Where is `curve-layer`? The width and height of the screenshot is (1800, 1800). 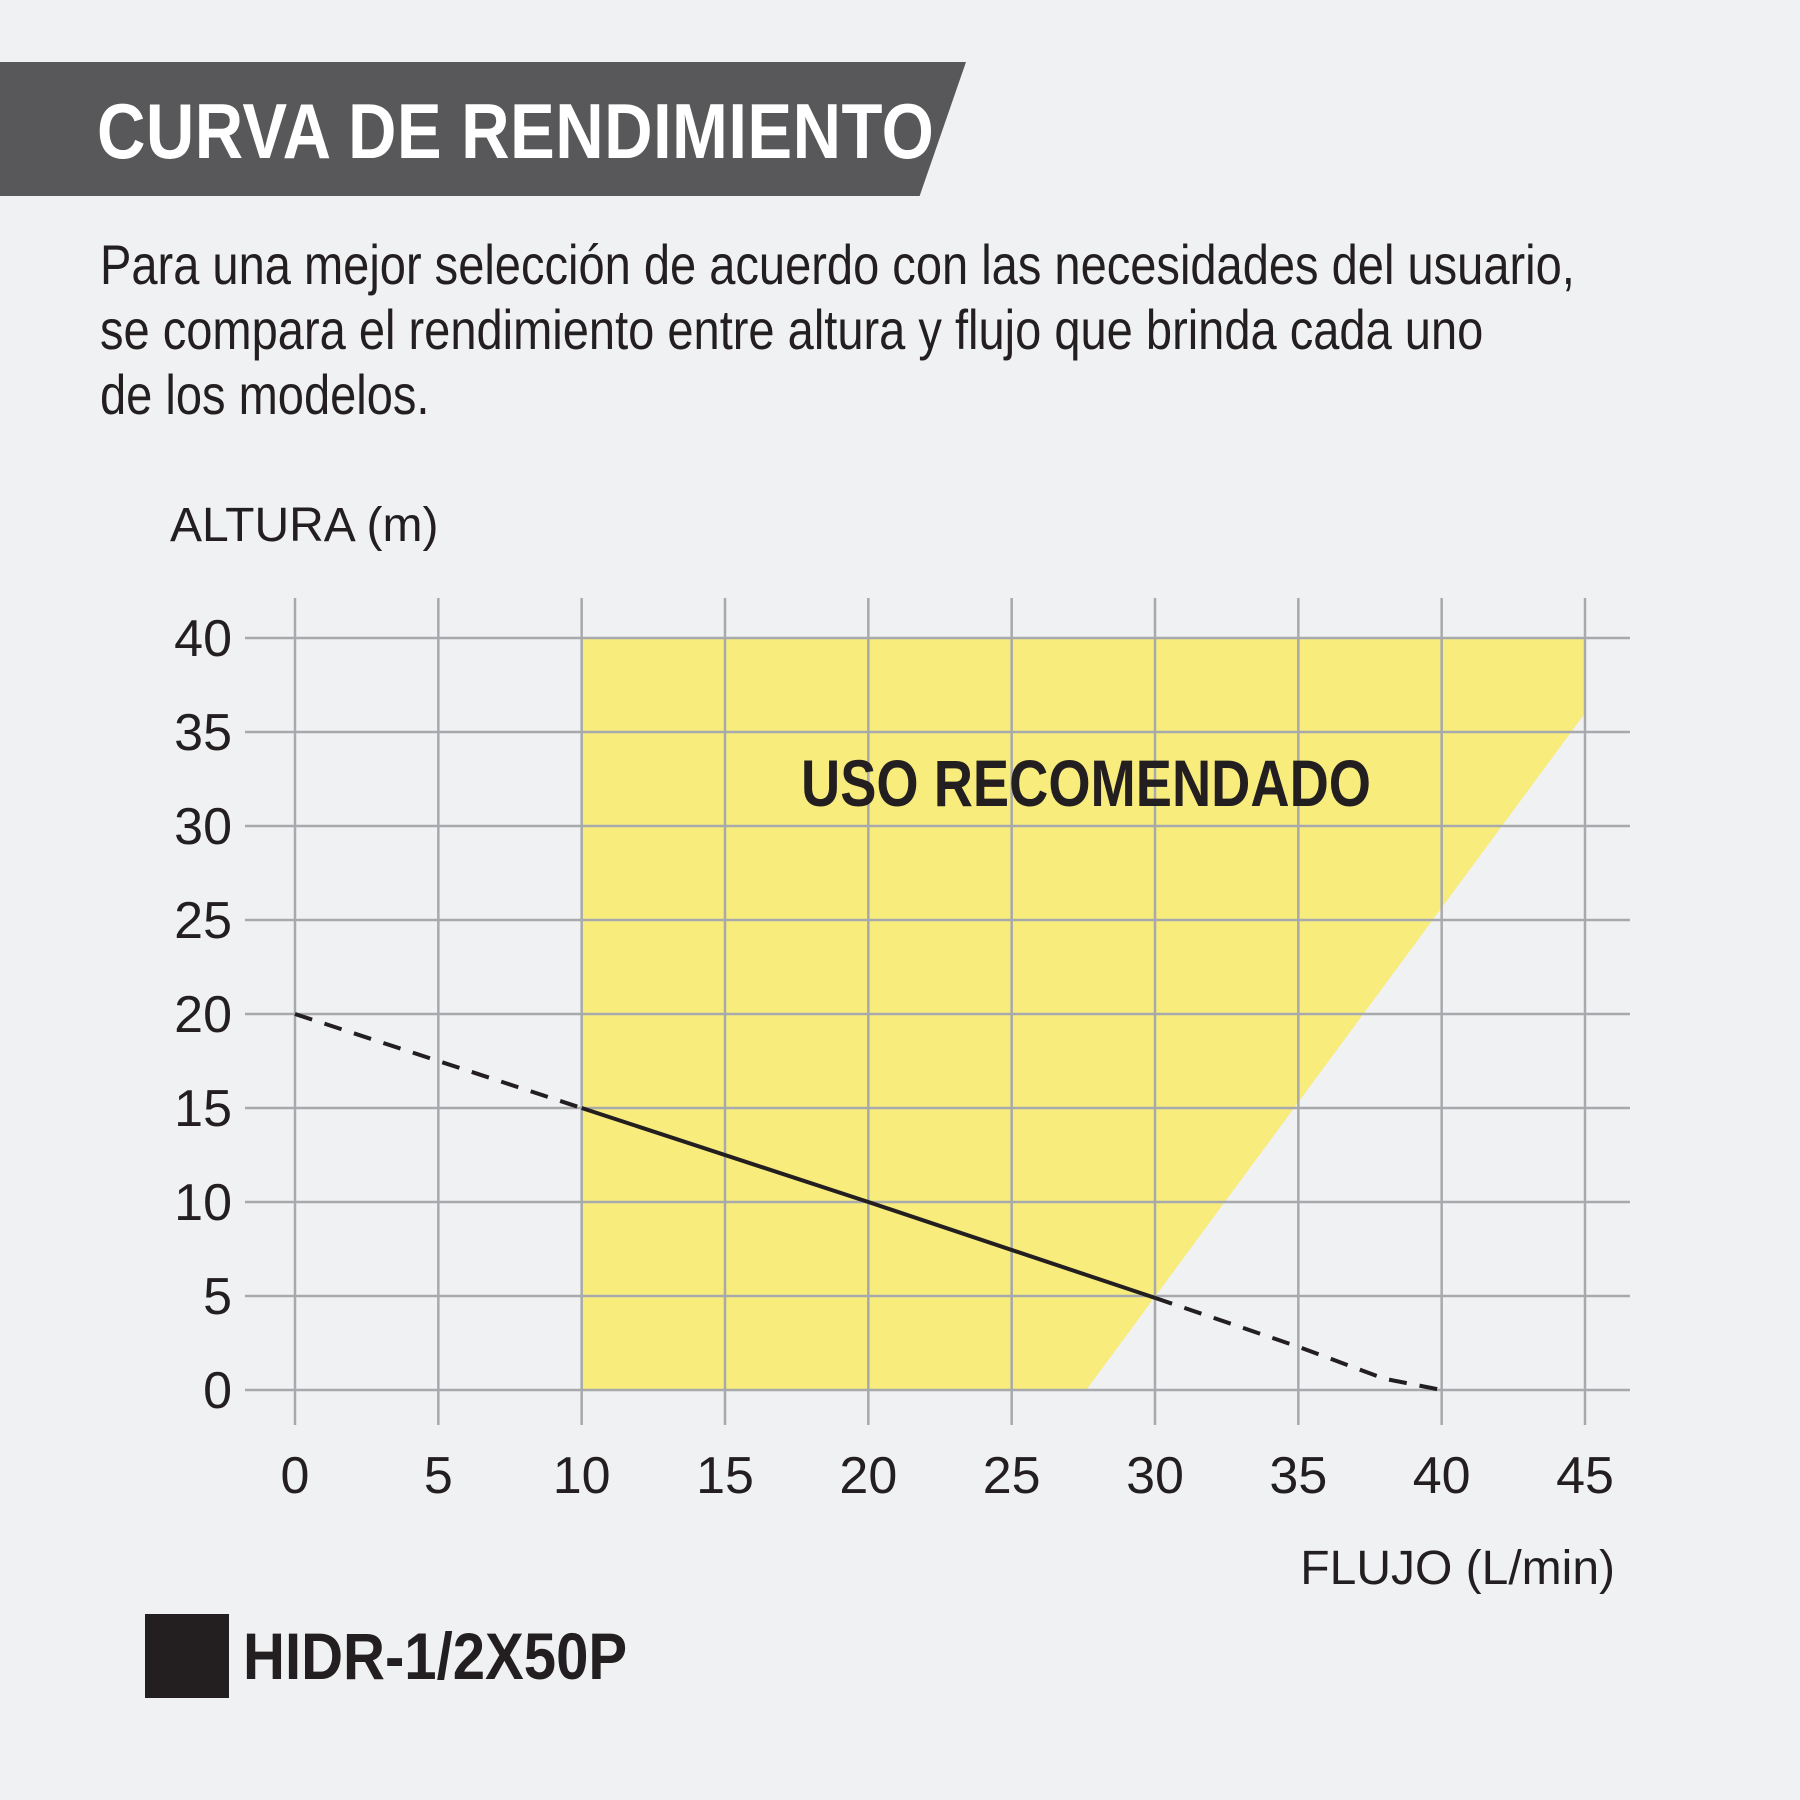
curve-layer is located at coordinates (868, 1202).